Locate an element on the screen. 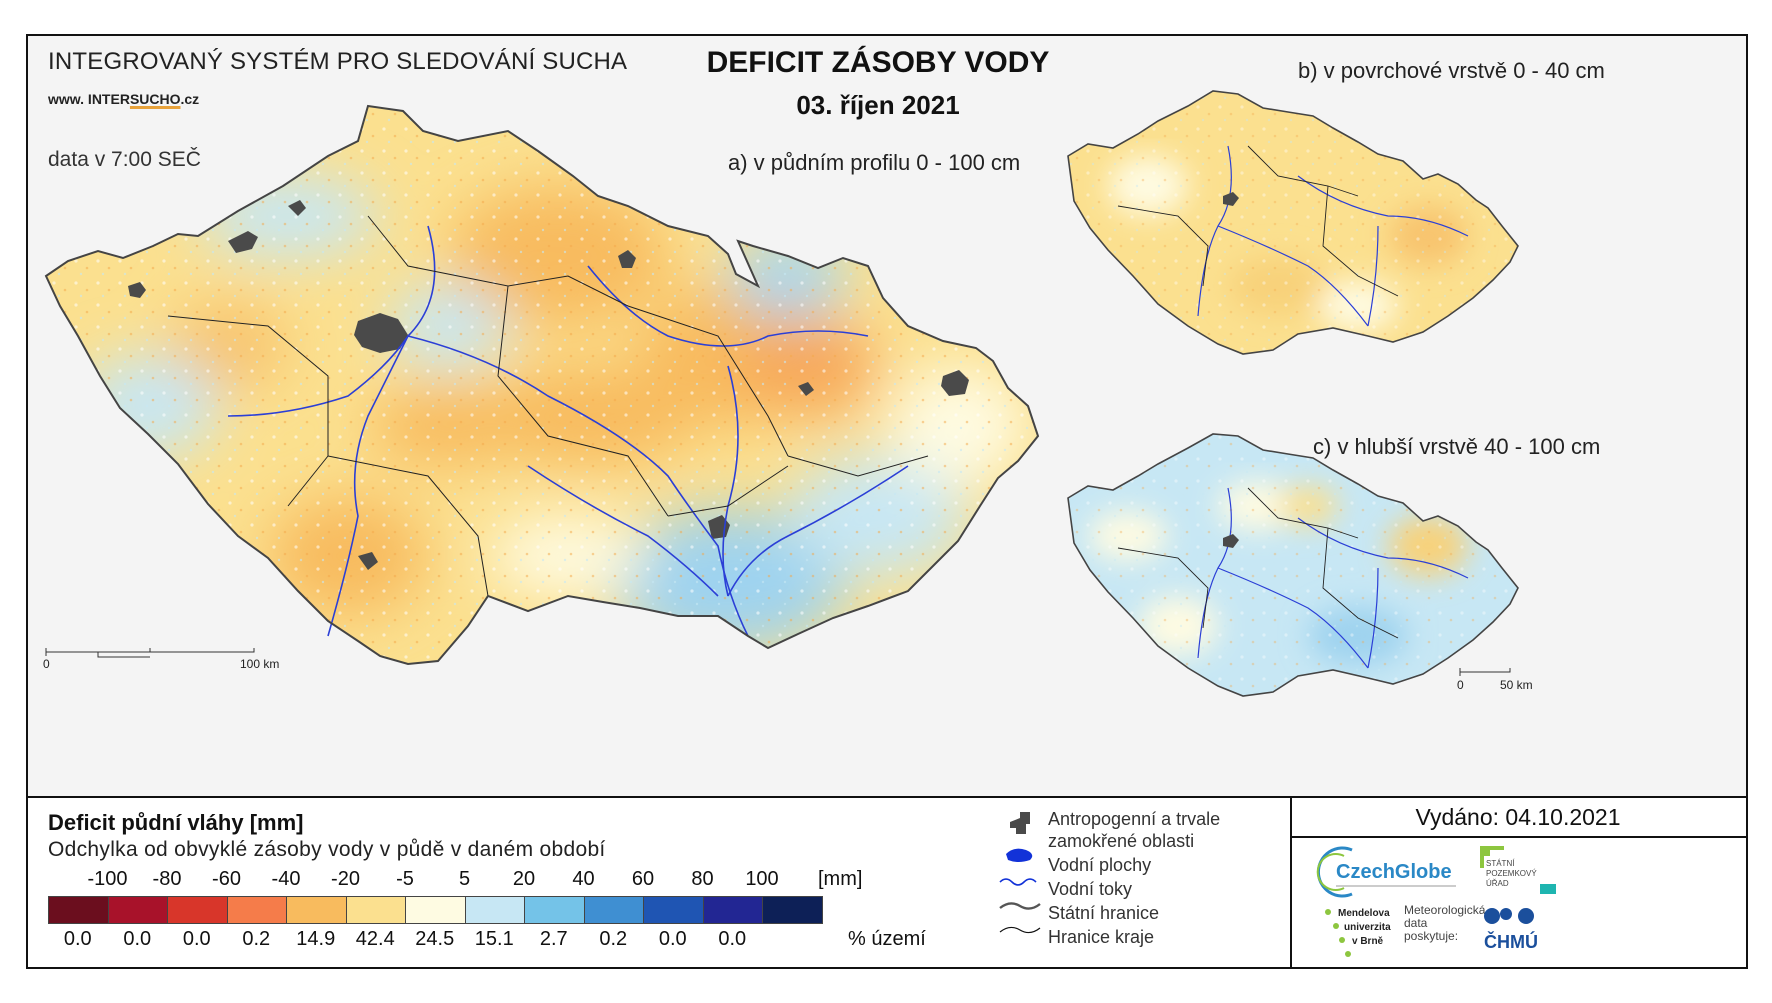  mendel-text-2: univerzita is located at coordinates (1367, 927).